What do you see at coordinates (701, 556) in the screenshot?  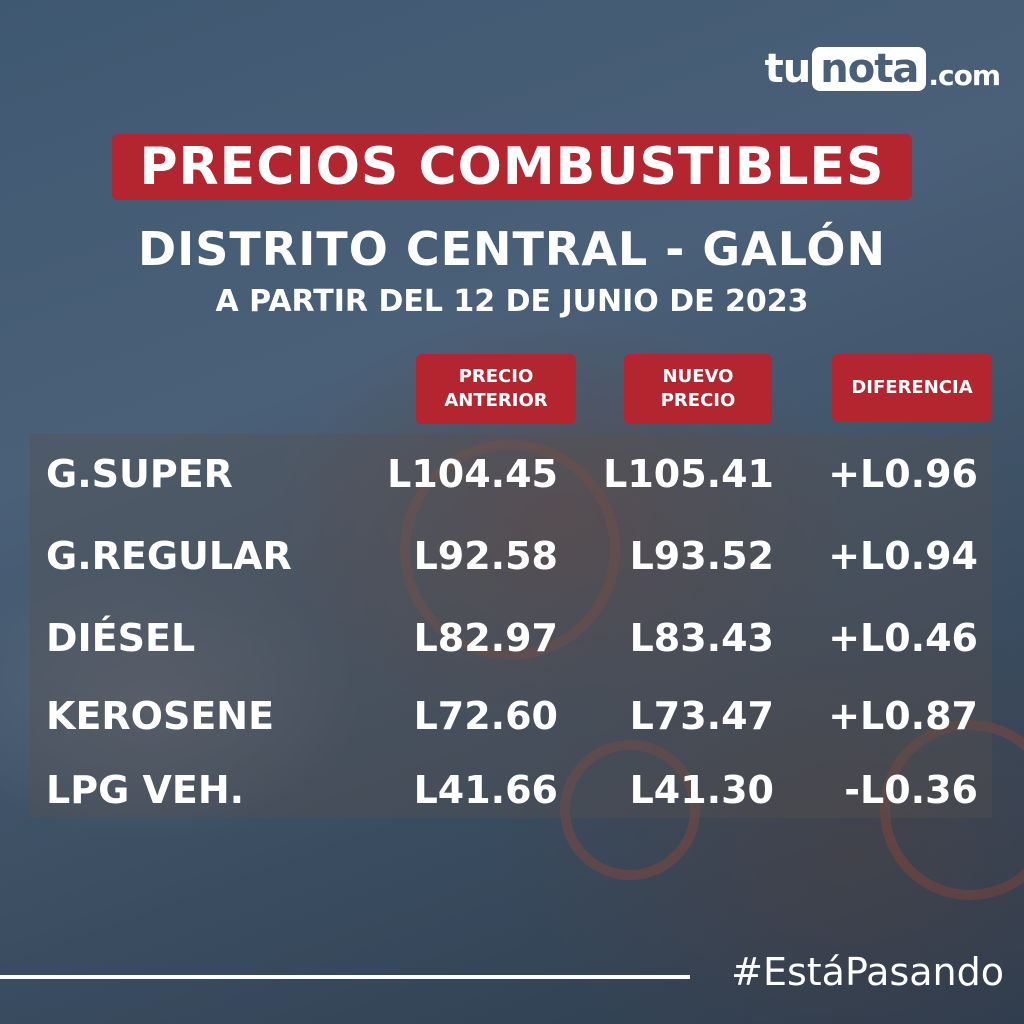 I see `new-price: L93.52` at bounding box center [701, 556].